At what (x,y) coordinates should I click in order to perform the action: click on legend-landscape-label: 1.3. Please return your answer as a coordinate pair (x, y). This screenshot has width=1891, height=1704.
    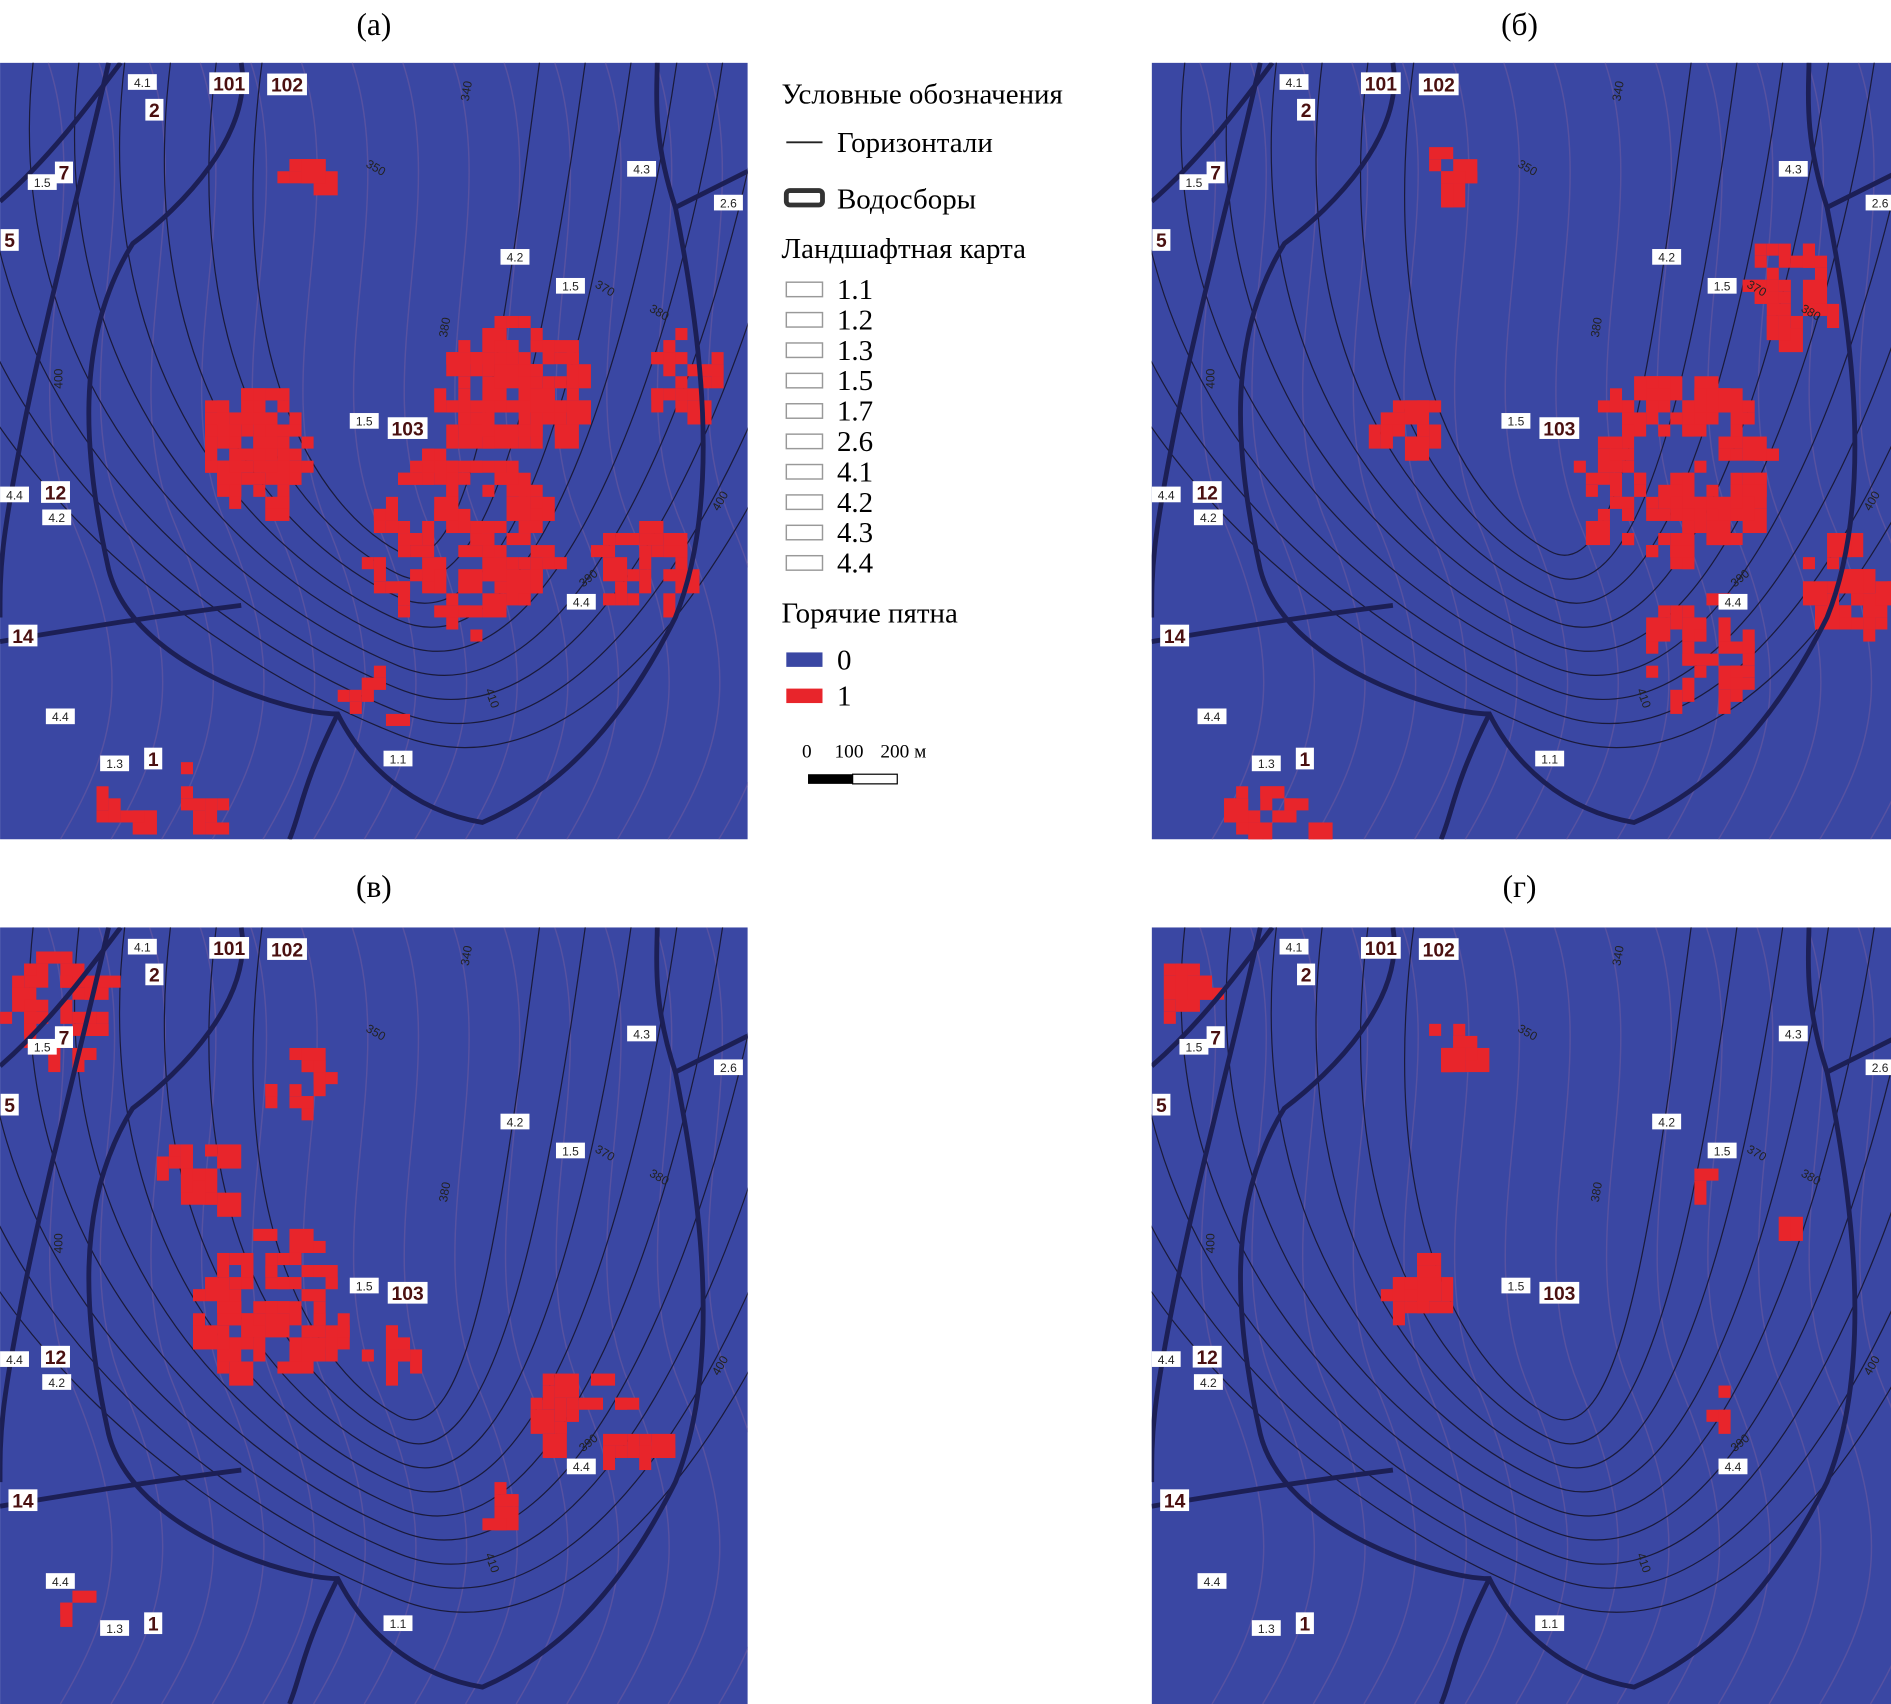
    Looking at the image, I should click on (855, 351).